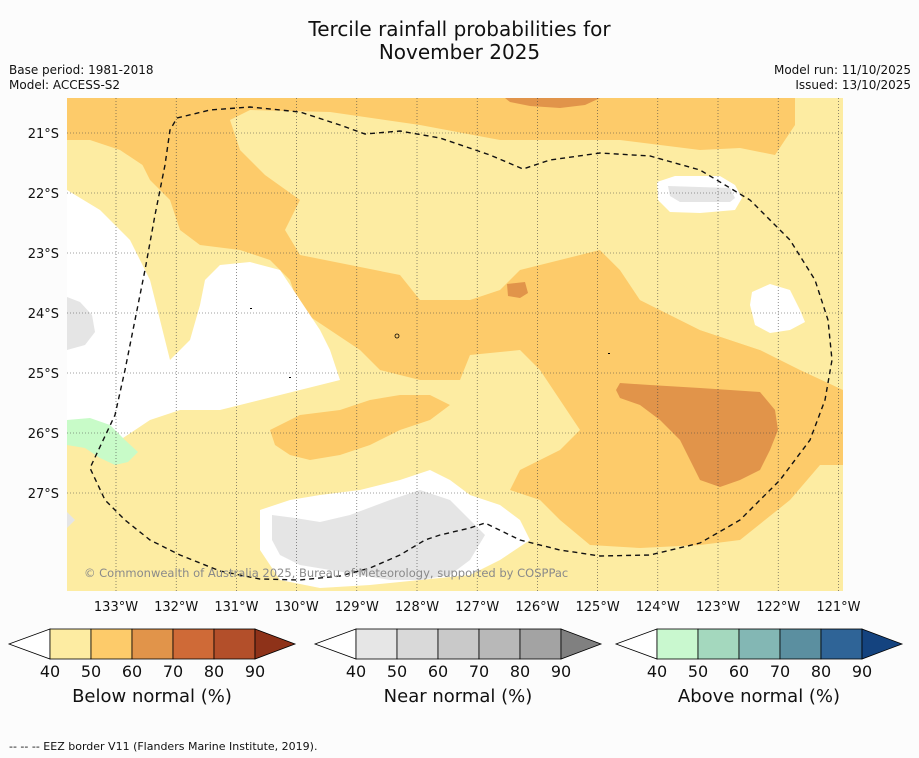 The width and height of the screenshot is (919, 758). What do you see at coordinates (417, 607) in the screenshot?
I see `lon-tick-label: 128°W` at bounding box center [417, 607].